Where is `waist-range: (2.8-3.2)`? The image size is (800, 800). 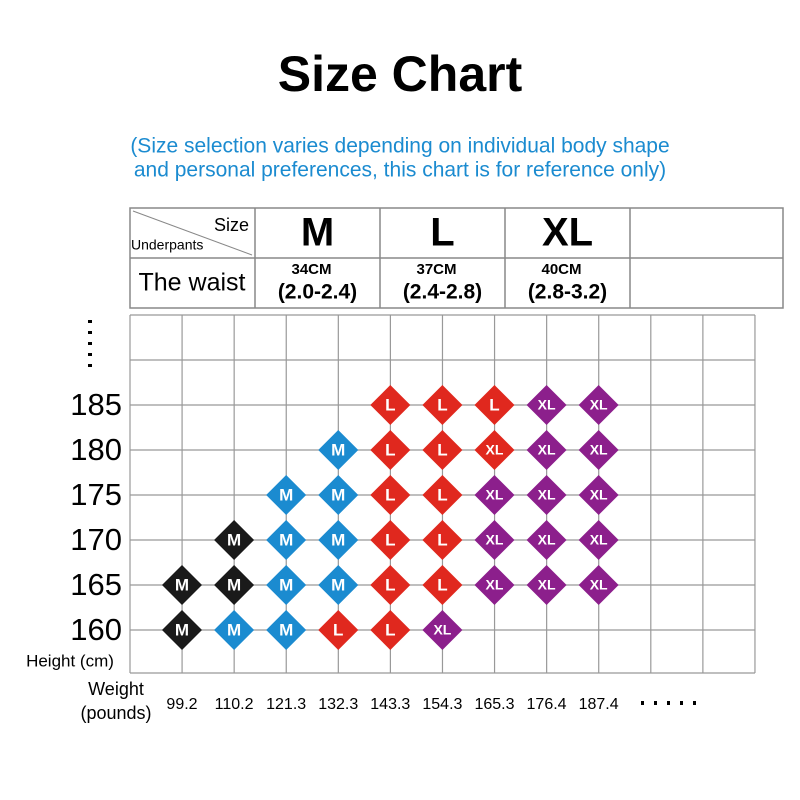 waist-range: (2.8-3.2) is located at coordinates (567, 292).